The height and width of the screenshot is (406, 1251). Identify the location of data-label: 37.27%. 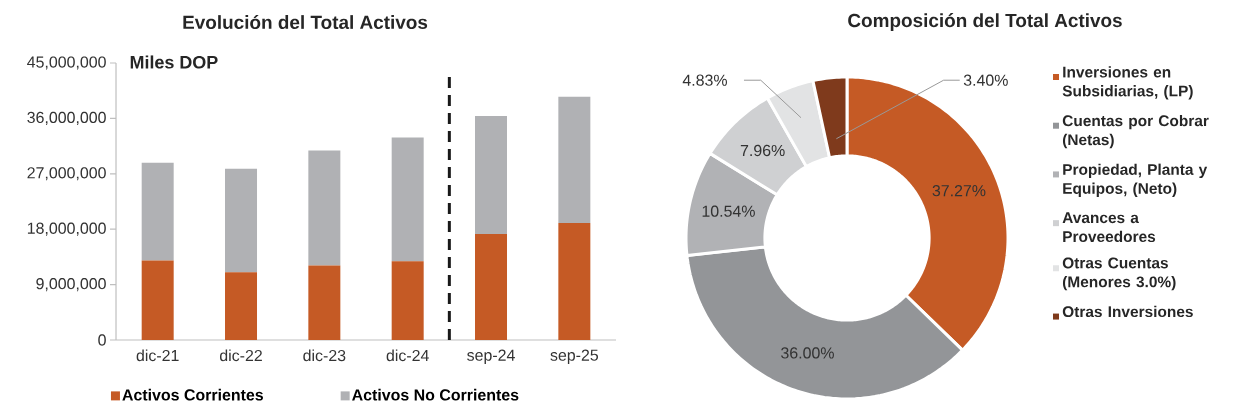
(959, 191).